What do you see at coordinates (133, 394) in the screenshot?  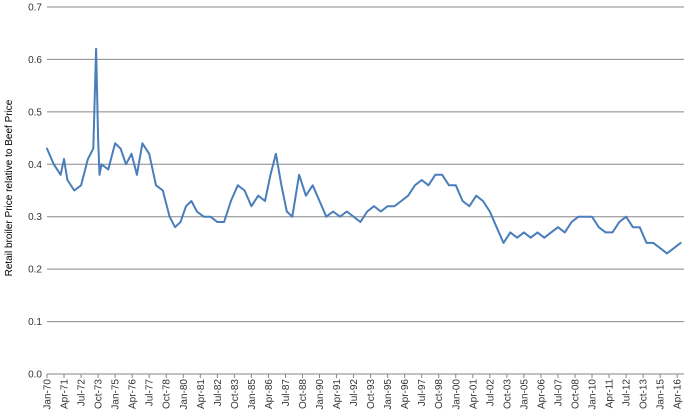 I see `x-tick-label: Apr-76` at bounding box center [133, 394].